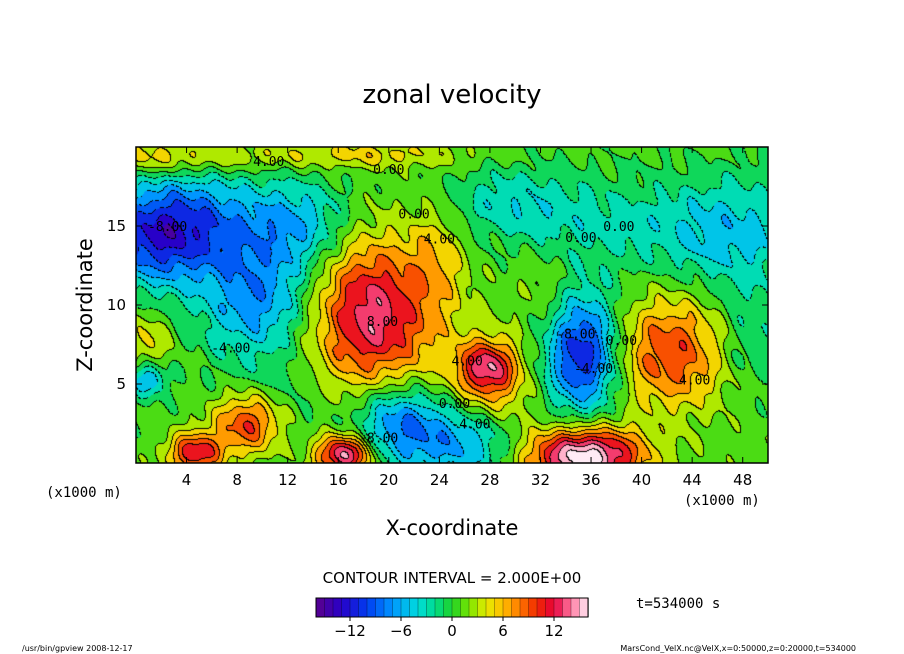 This screenshot has height=654, width=904. Describe the element at coordinates (85, 305) in the screenshot. I see `y-axis-label: Z-coordinate` at that location.